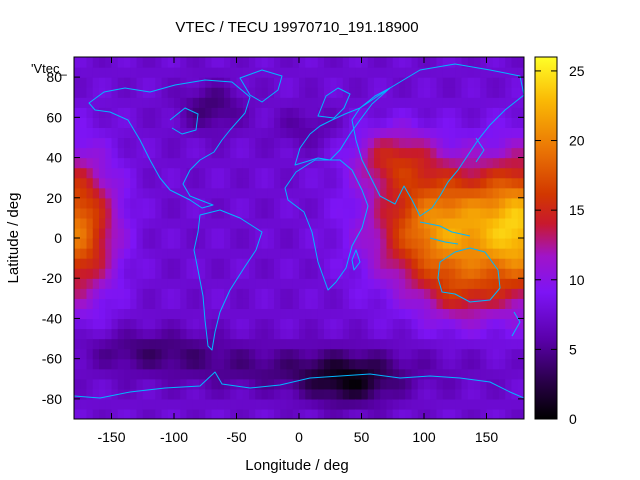 The image size is (640, 480). Describe the element at coordinates (577, 280) in the screenshot. I see `colorbar-tick-label: 10` at that location.